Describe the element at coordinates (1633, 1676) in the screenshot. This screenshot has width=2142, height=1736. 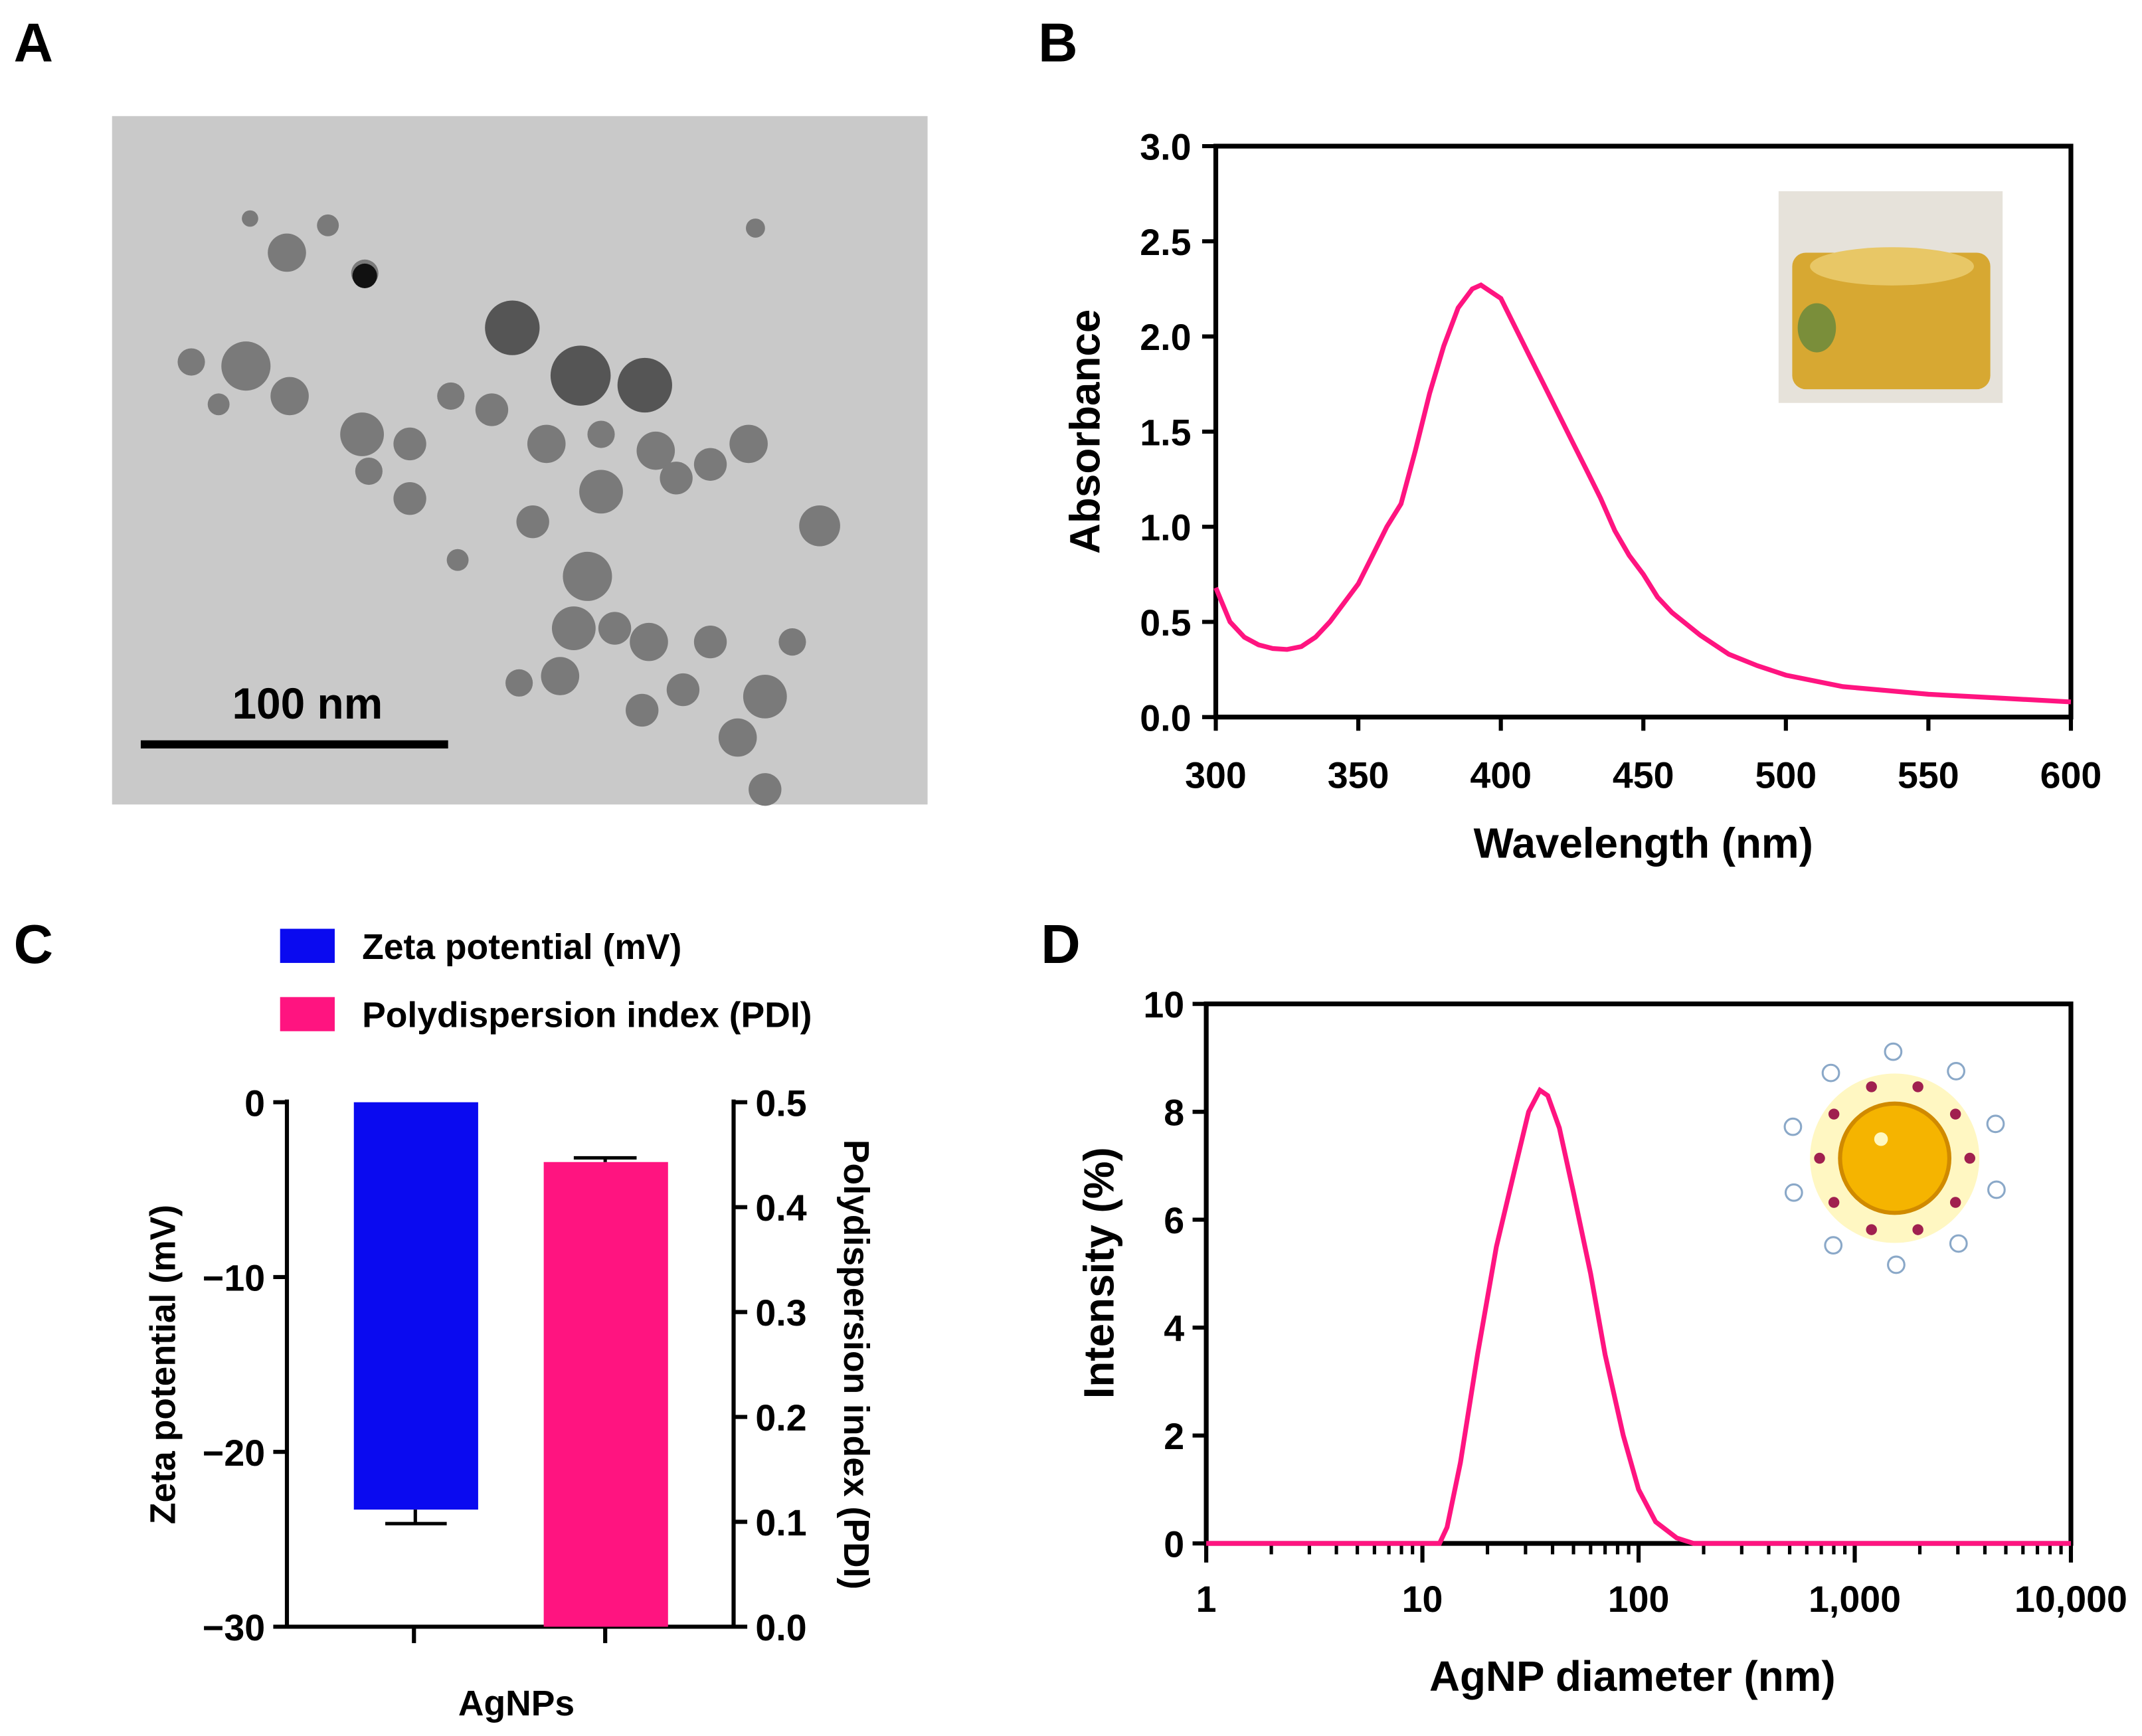
I see `x-axis-label: AgNP diameter (nm)` at that location.